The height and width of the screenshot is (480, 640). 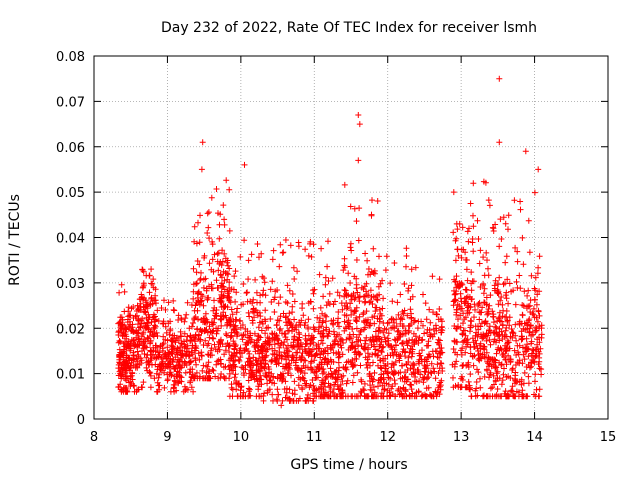 I want to click on x-tick-label: 9, so click(x=167, y=437).